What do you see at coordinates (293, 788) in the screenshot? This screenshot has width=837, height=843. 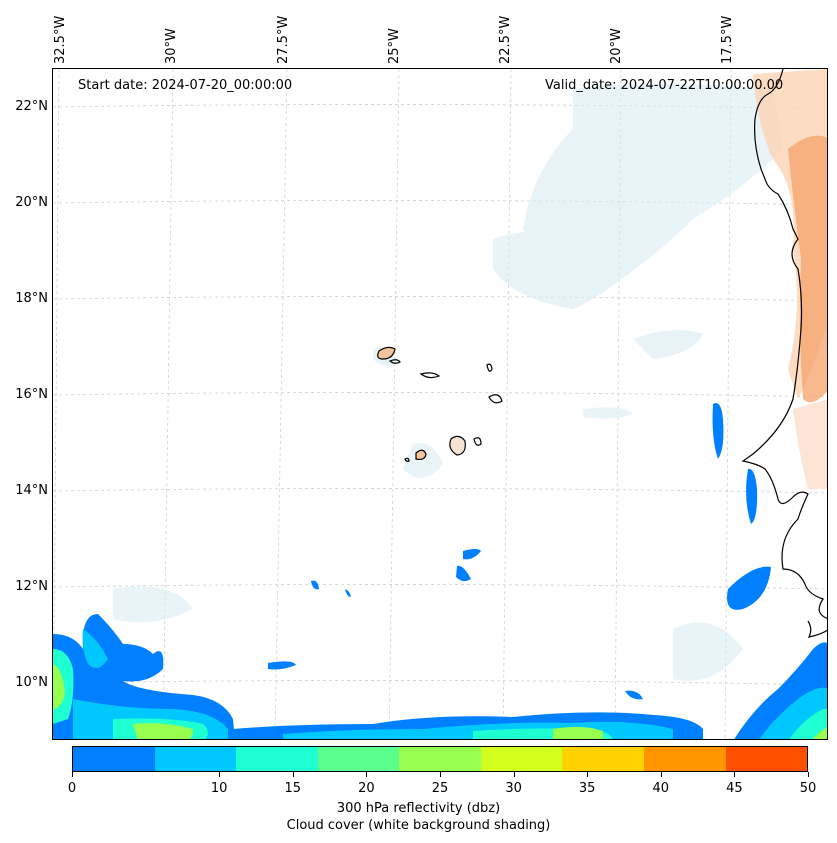 I see `colorbar-tick-label: 15` at bounding box center [293, 788].